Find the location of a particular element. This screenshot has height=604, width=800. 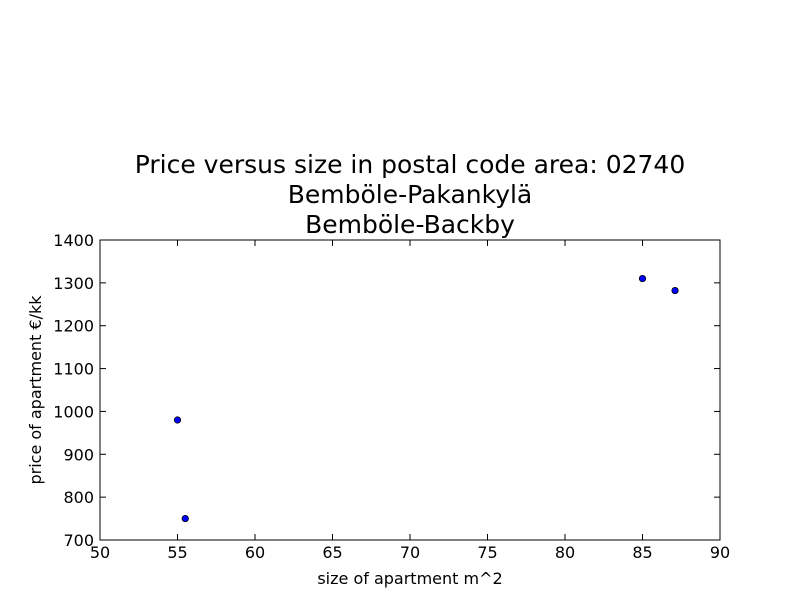

y-tick-label: 1000 is located at coordinates (73, 411).